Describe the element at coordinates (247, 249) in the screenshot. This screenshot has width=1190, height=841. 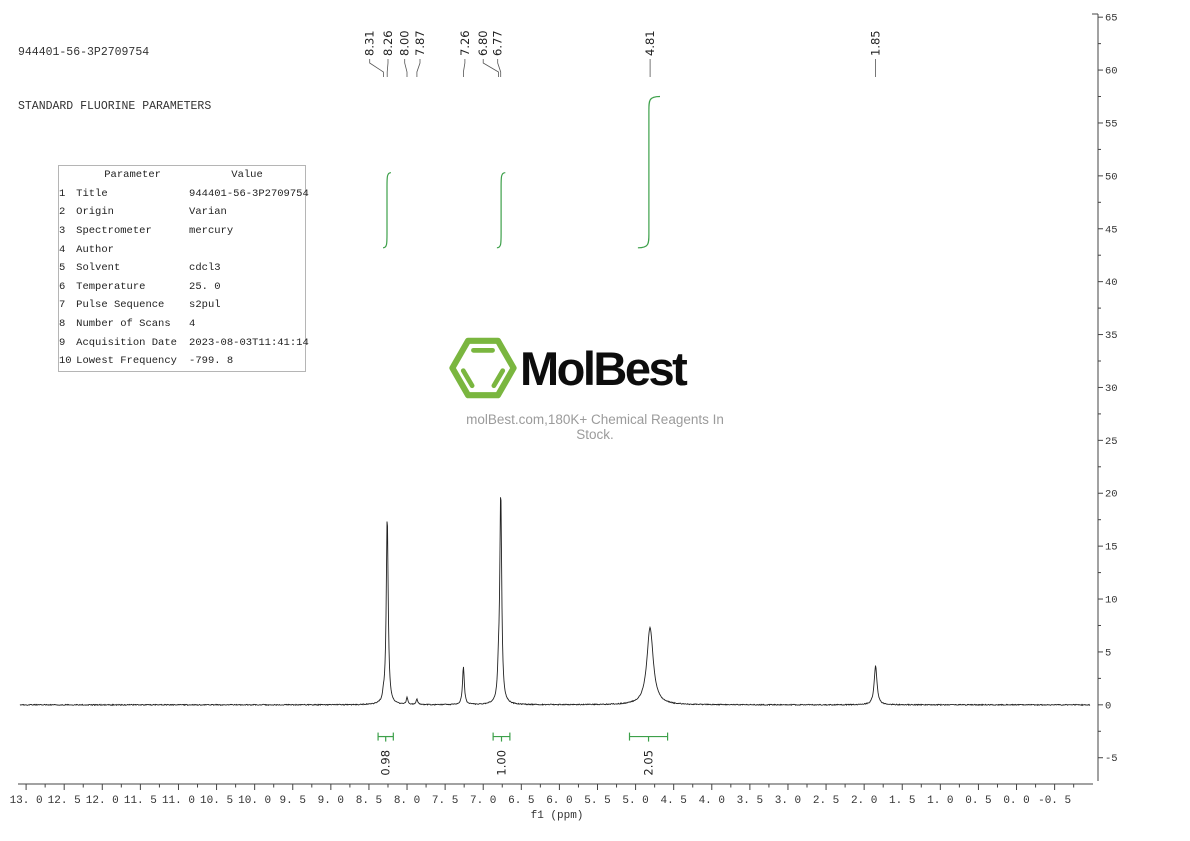
I see `param-value` at that location.